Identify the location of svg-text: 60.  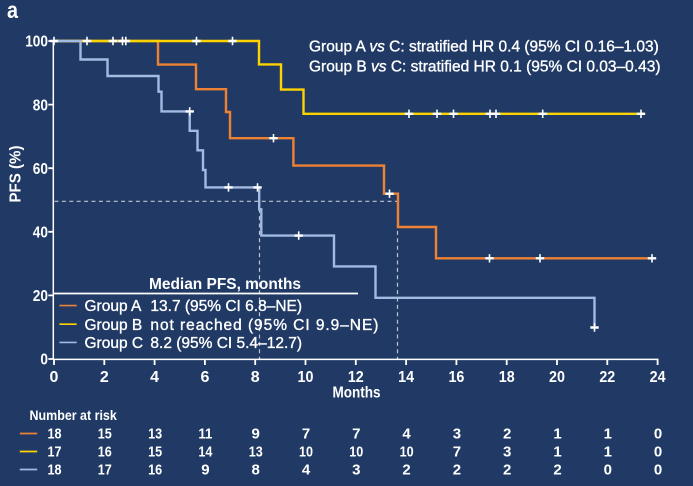
(40, 169).